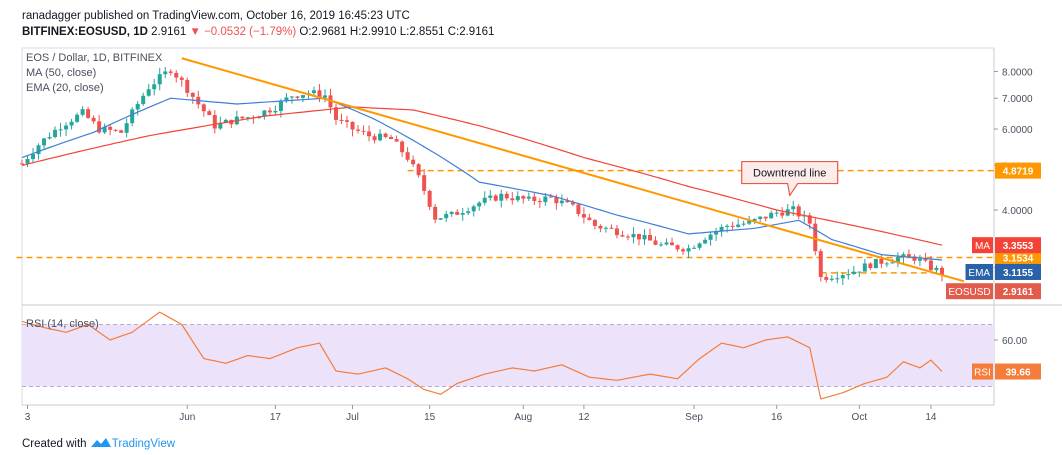  I want to click on series-price-text: 2.9161, so click(1018, 292).